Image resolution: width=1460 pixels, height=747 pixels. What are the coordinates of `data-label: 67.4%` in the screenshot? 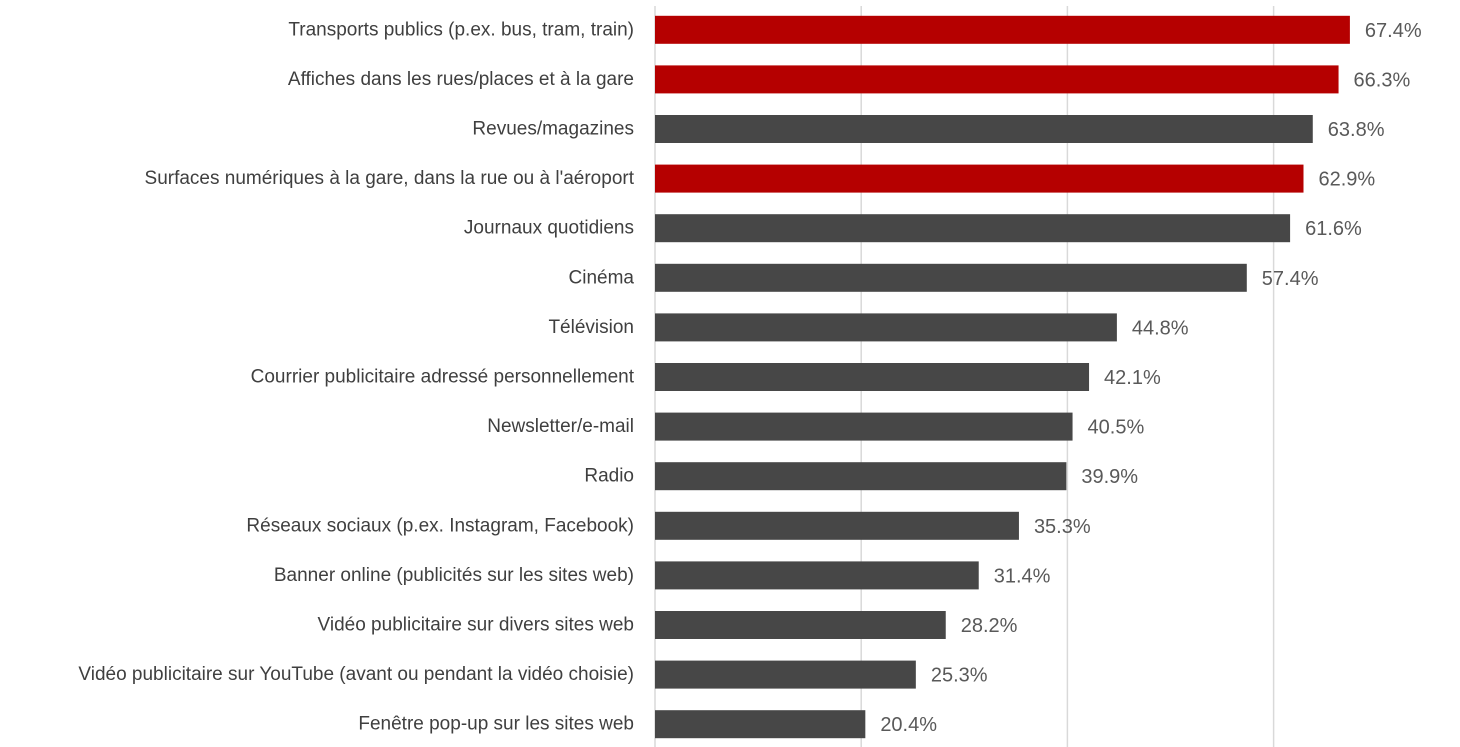 It's located at (1393, 31).